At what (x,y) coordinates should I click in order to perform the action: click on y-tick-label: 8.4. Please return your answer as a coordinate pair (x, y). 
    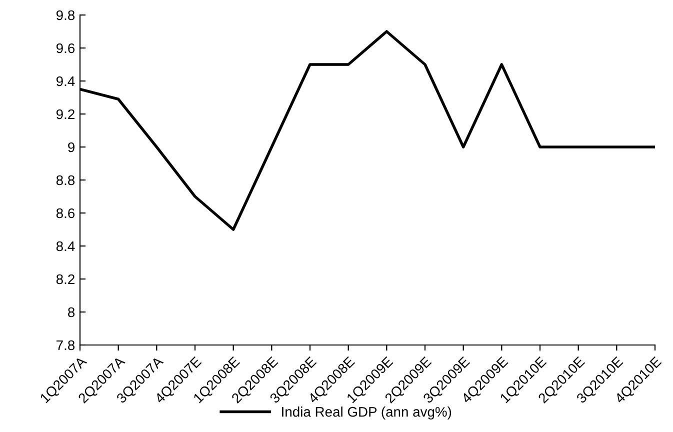
    Looking at the image, I should click on (65, 246).